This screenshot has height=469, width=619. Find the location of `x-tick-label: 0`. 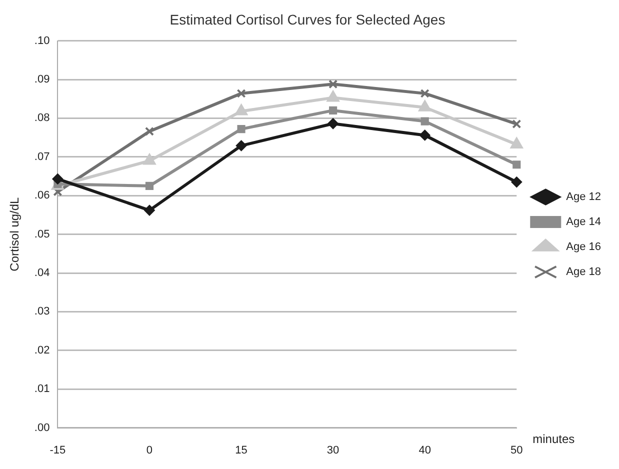

x-tick-label: 0 is located at coordinates (149, 450).